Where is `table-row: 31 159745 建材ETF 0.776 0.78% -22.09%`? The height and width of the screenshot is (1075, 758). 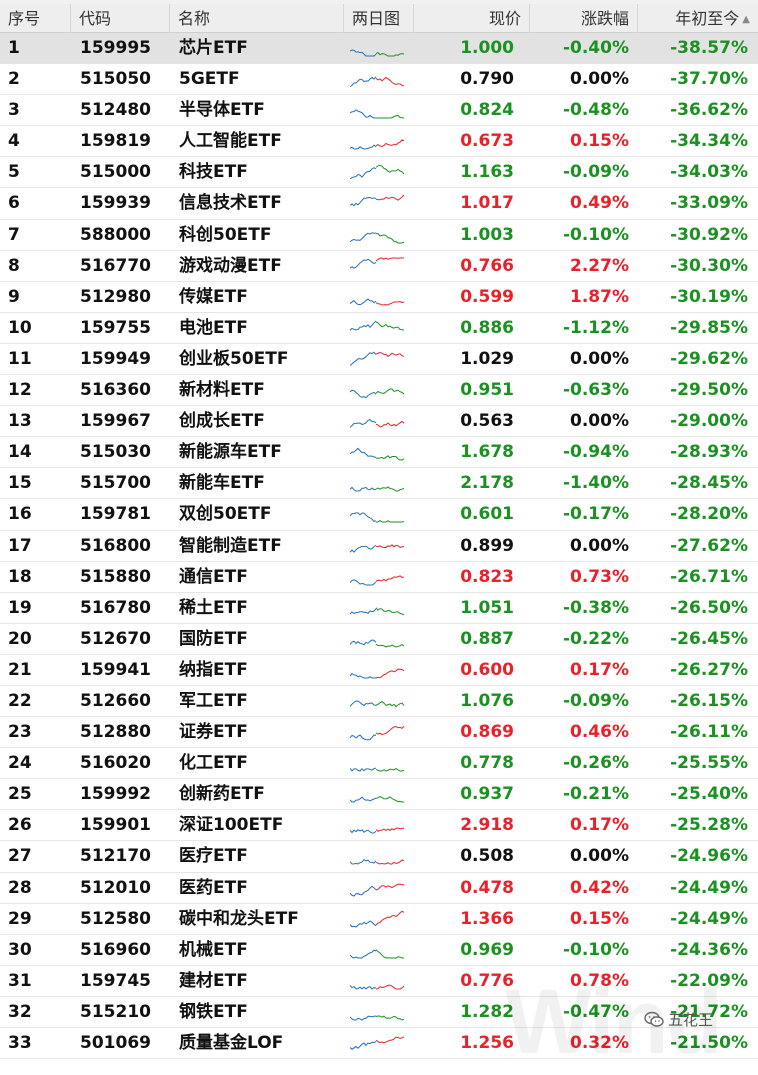 table-row: 31 159745 建材ETF 0.776 0.78% -22.09% is located at coordinates (379, 981).